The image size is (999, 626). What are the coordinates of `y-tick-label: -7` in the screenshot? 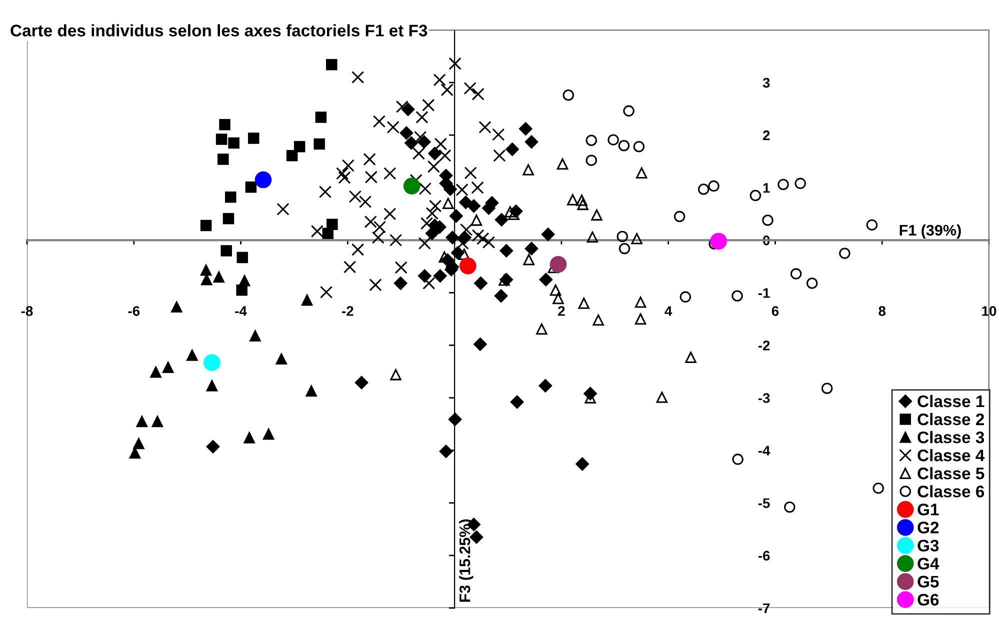 It's located at (764, 608).